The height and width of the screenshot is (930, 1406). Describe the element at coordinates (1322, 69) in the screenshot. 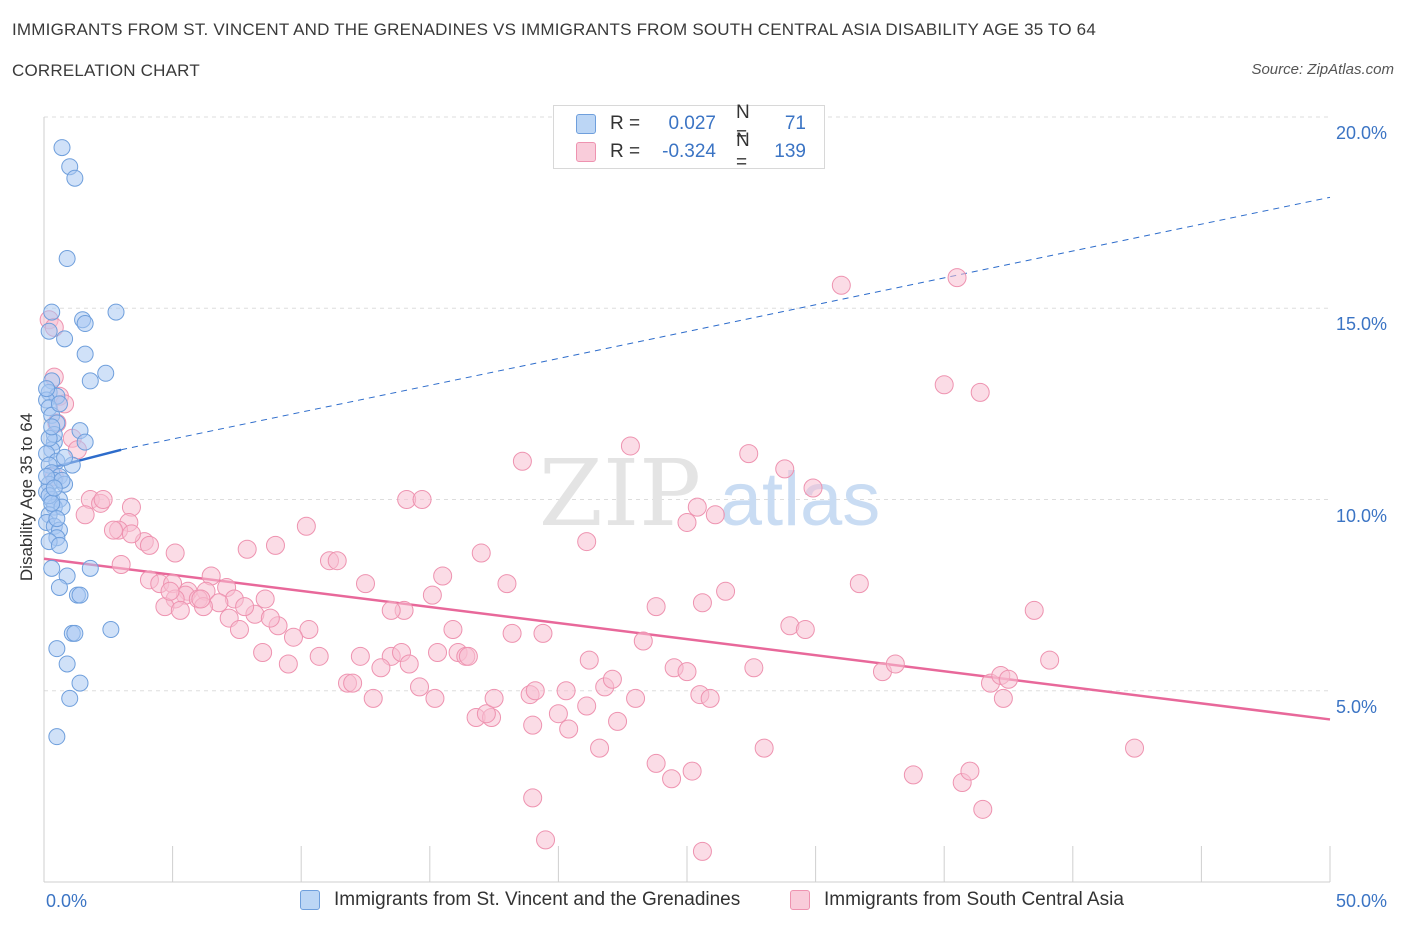

I see `source-label: Source: ZipAtlas.com` at that location.